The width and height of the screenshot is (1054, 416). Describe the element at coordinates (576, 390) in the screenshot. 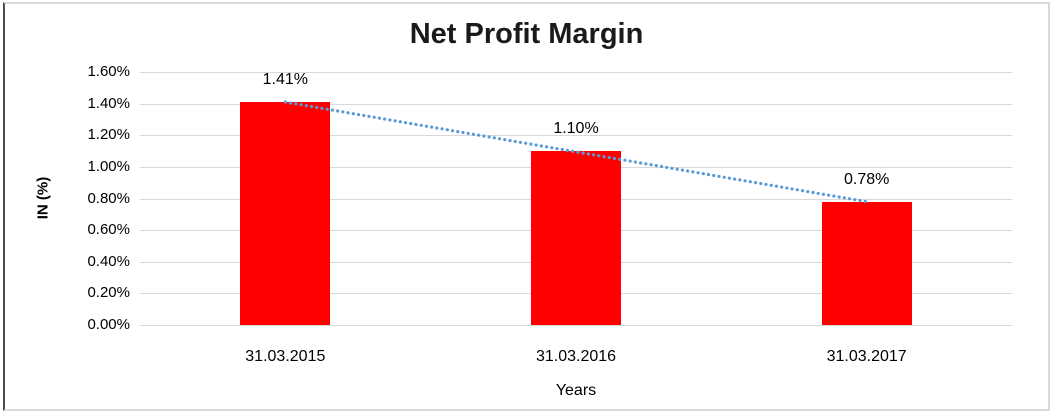

I see `x-axis-title: Years` at that location.